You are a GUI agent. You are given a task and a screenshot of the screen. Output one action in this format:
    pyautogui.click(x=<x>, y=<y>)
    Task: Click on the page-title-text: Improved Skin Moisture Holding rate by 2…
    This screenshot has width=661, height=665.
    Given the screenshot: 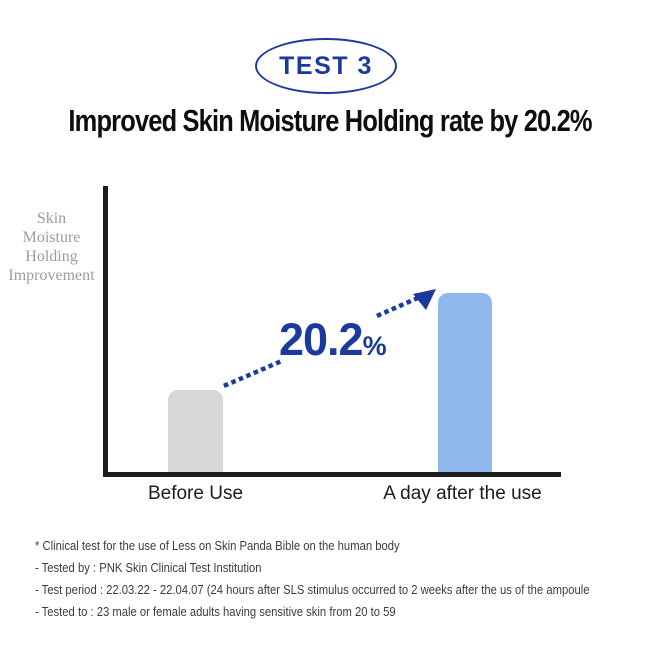 What is the action you would take?
    pyautogui.click(x=330, y=120)
    